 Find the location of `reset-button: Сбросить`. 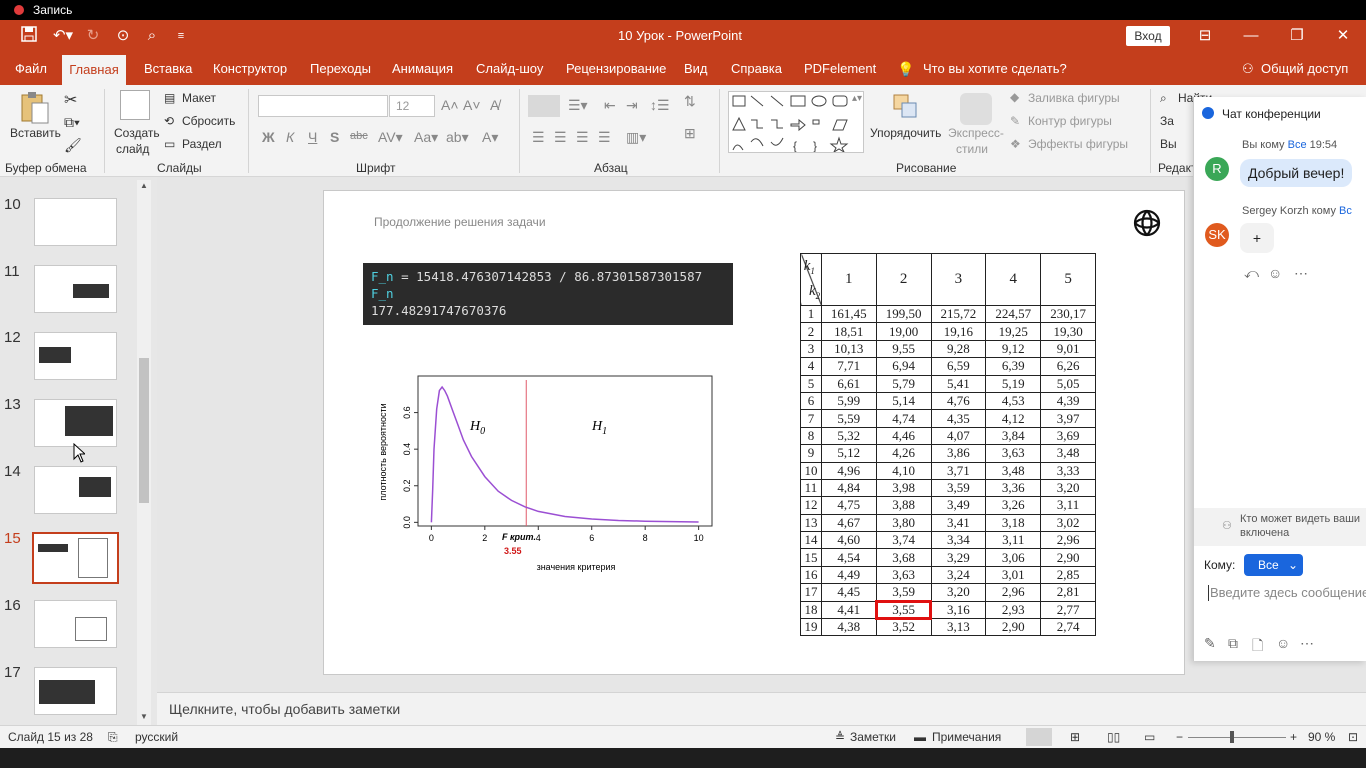

reset-button: Сбросить is located at coordinates (209, 121).